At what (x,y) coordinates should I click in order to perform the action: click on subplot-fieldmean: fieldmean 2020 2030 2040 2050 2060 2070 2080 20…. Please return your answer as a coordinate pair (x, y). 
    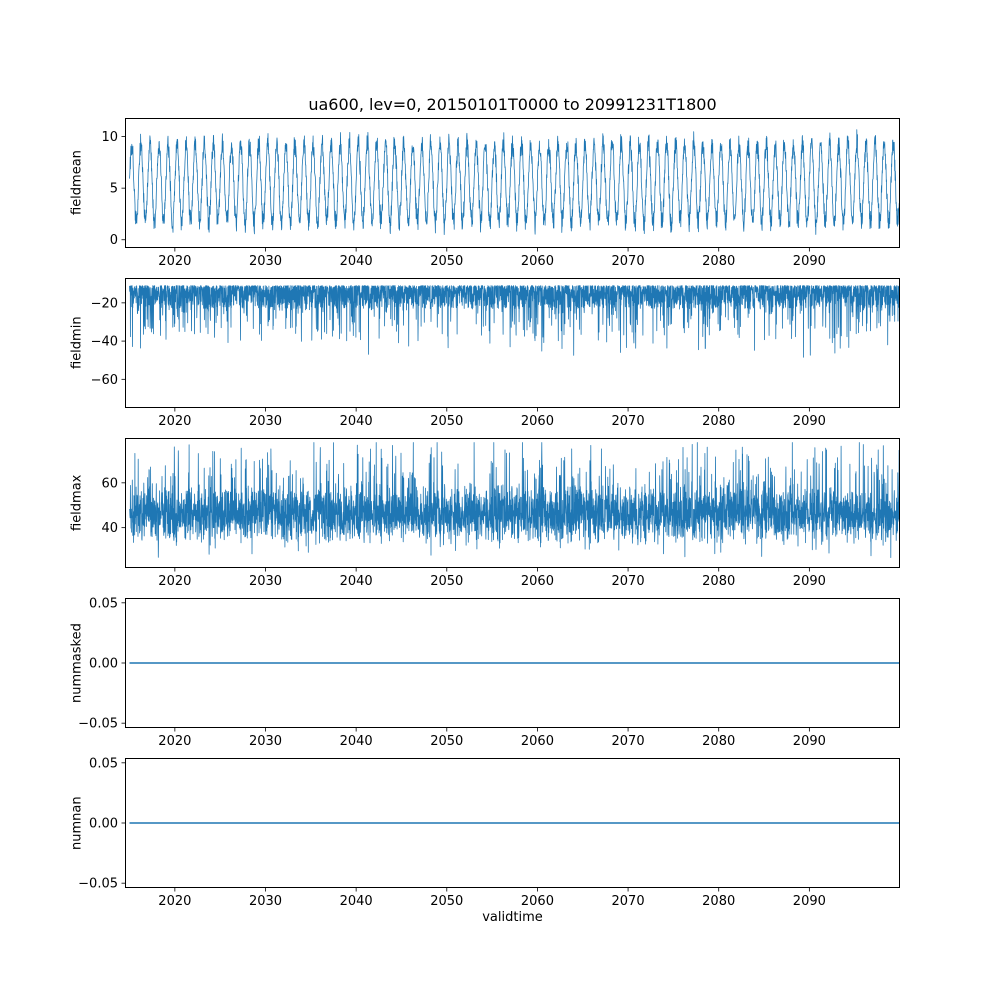
    Looking at the image, I should click on (485, 193).